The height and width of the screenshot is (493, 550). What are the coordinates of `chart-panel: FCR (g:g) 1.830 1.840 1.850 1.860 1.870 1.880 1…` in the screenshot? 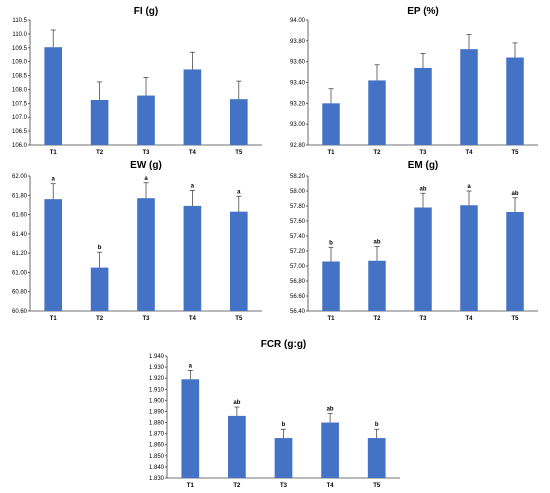 It's located at (274, 414).